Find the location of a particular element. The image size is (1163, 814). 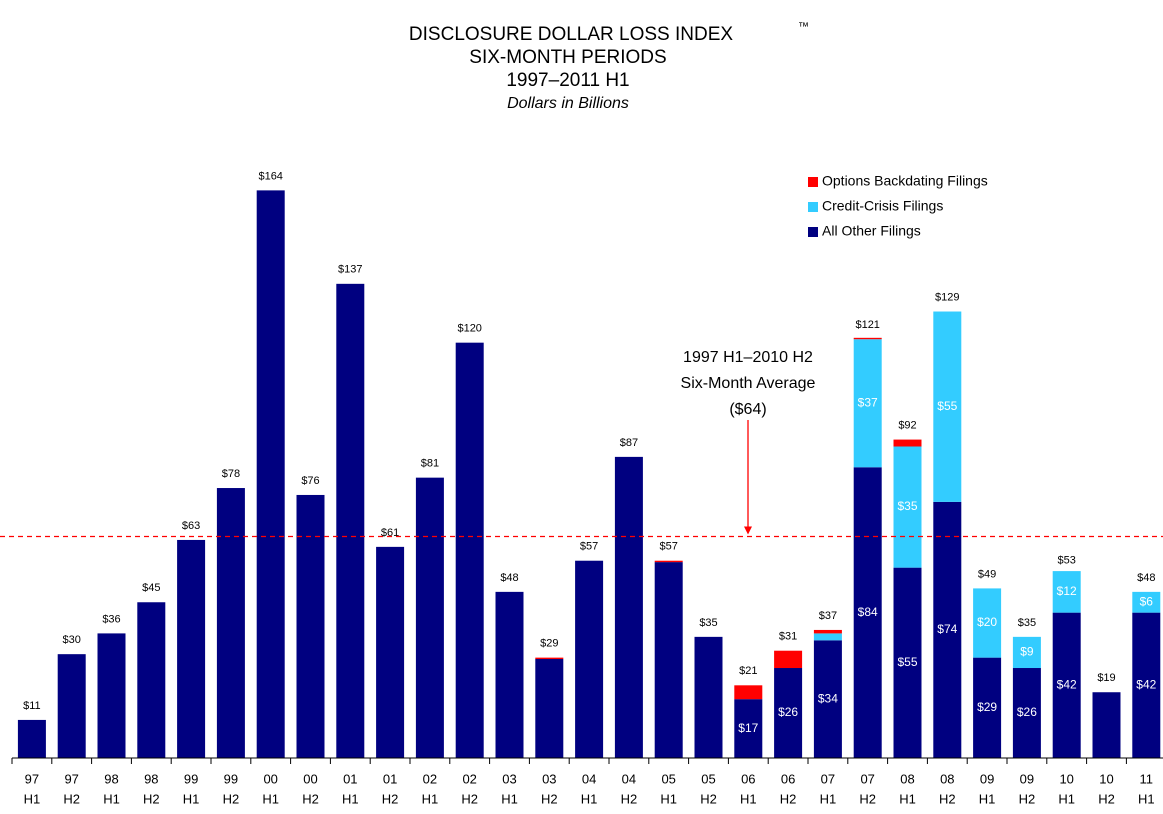

total-label: $29 is located at coordinates (549, 644).